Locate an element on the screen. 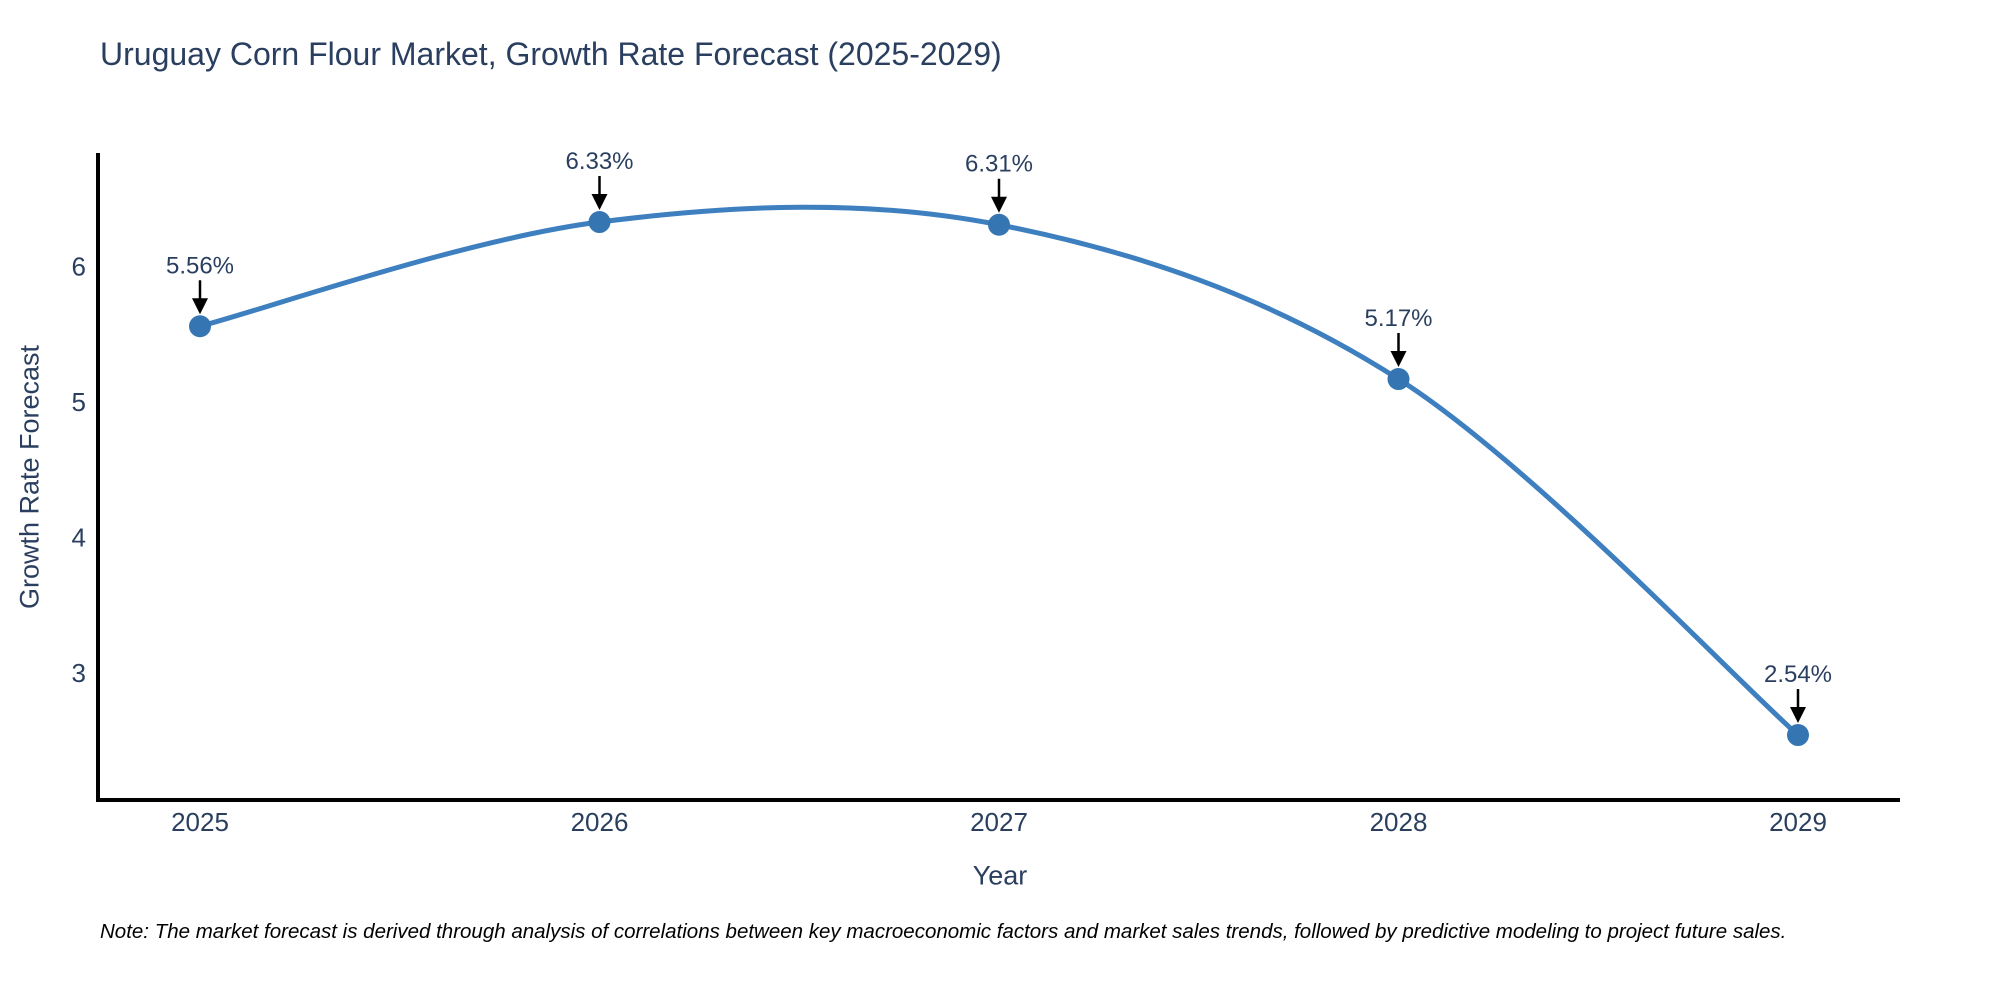  x-tick-label: 2029 is located at coordinates (1798, 822).